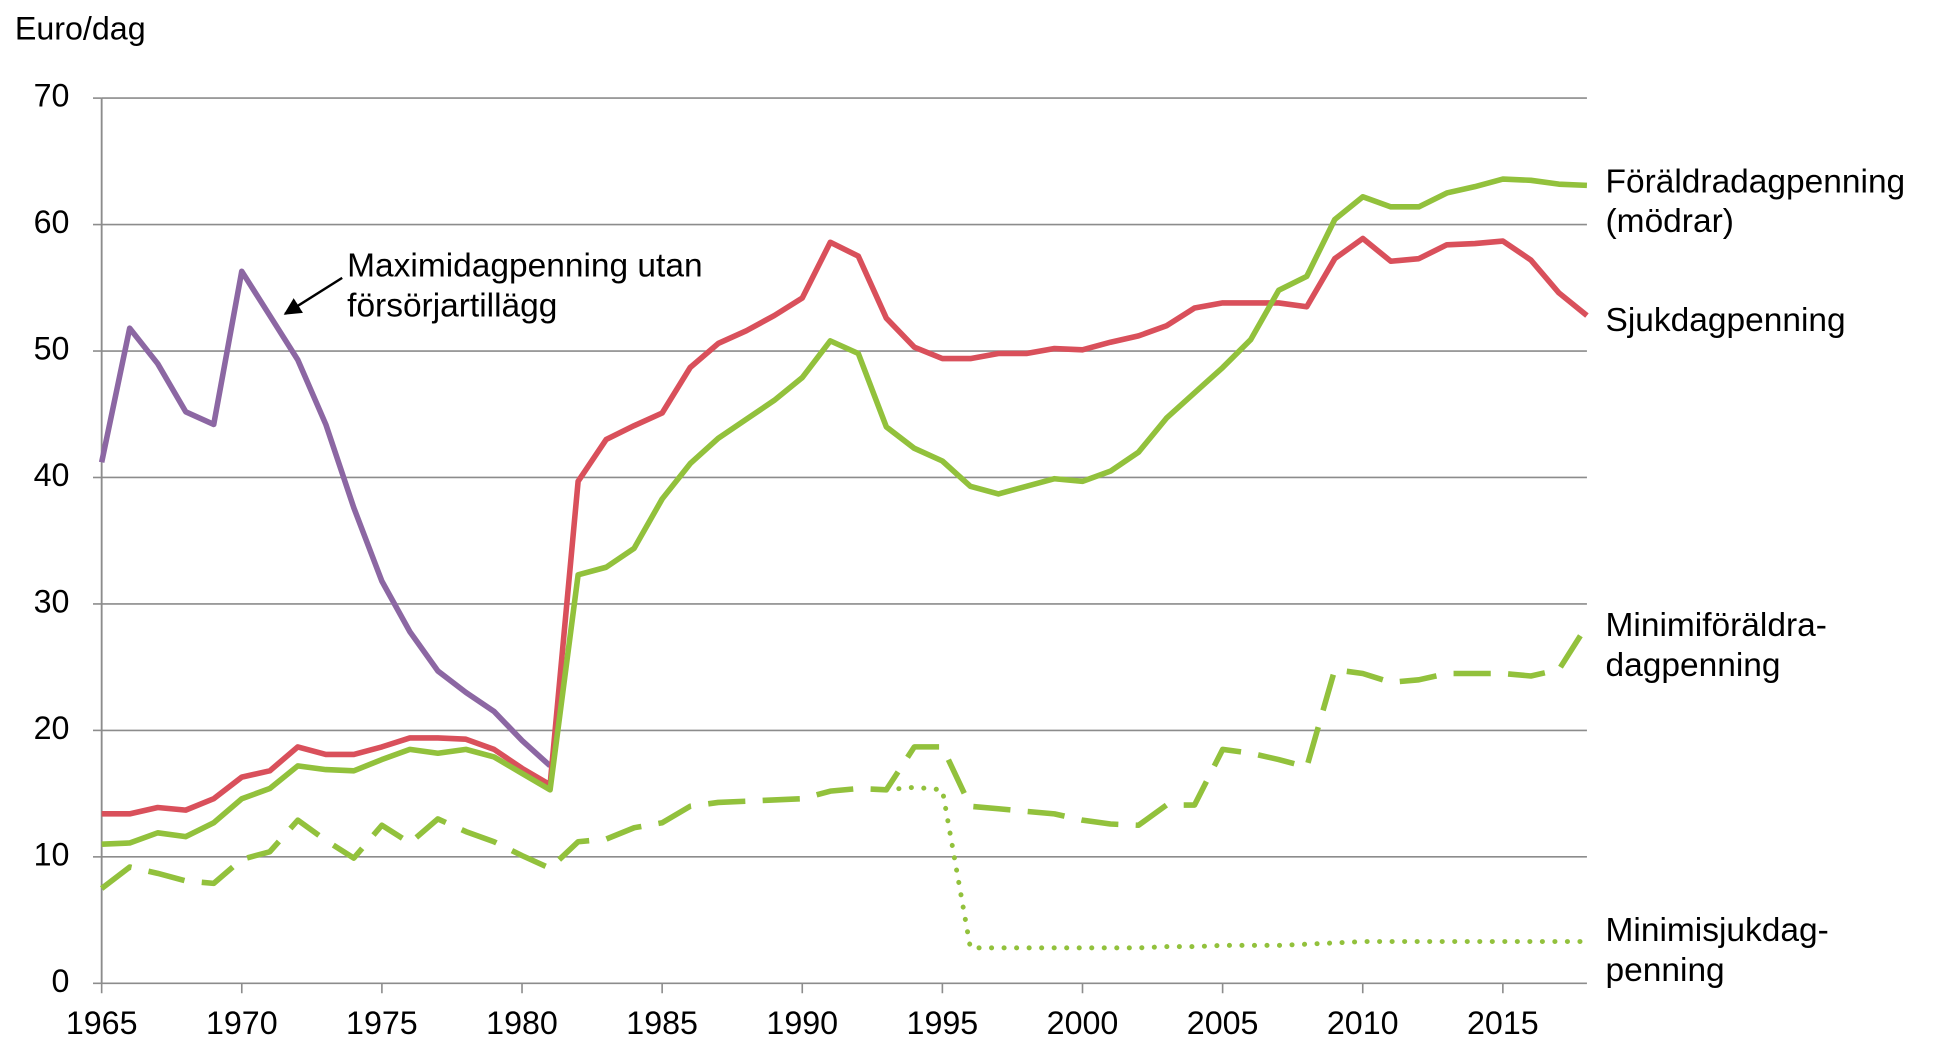 The height and width of the screenshot is (1043, 1944). Describe the element at coordinates (52, 96) in the screenshot. I see `y-tick-label: 70` at that location.